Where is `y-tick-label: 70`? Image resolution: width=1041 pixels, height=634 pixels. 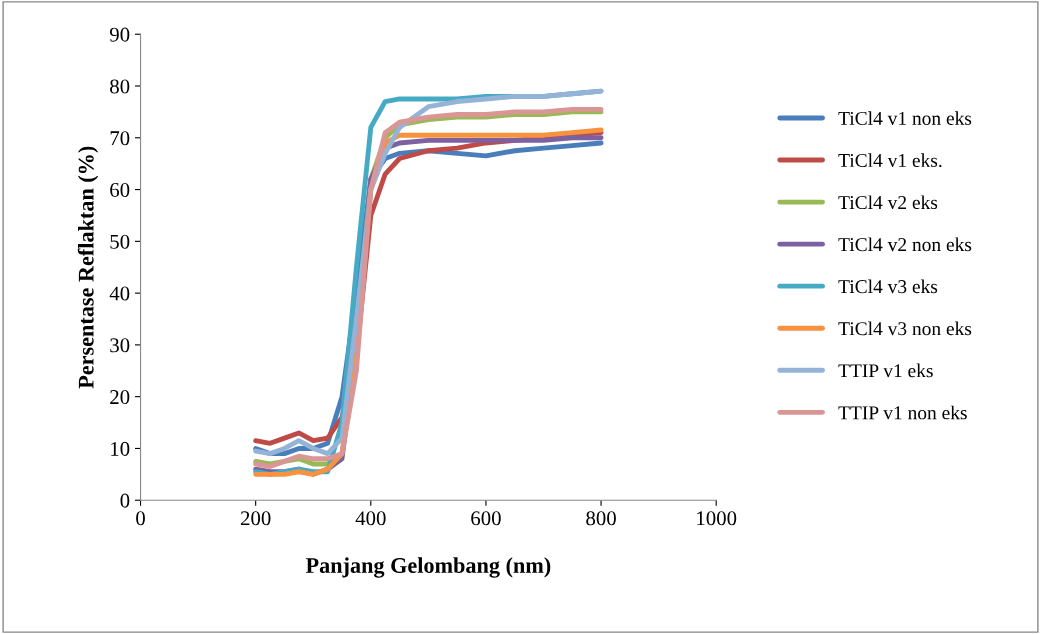
y-tick-label: 70 is located at coordinates (120, 138).